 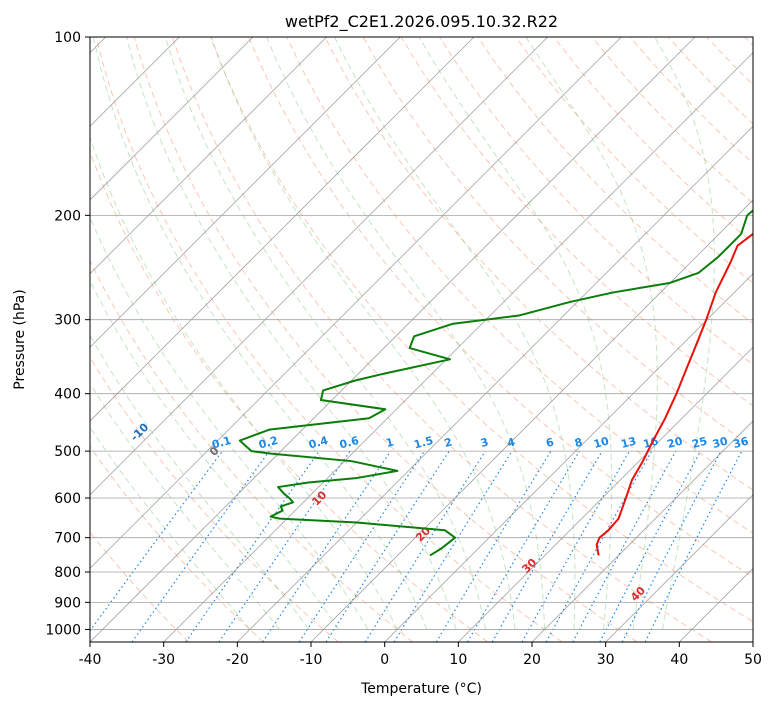 I want to click on mixing-ratio-label: 2, so click(x=448, y=442).